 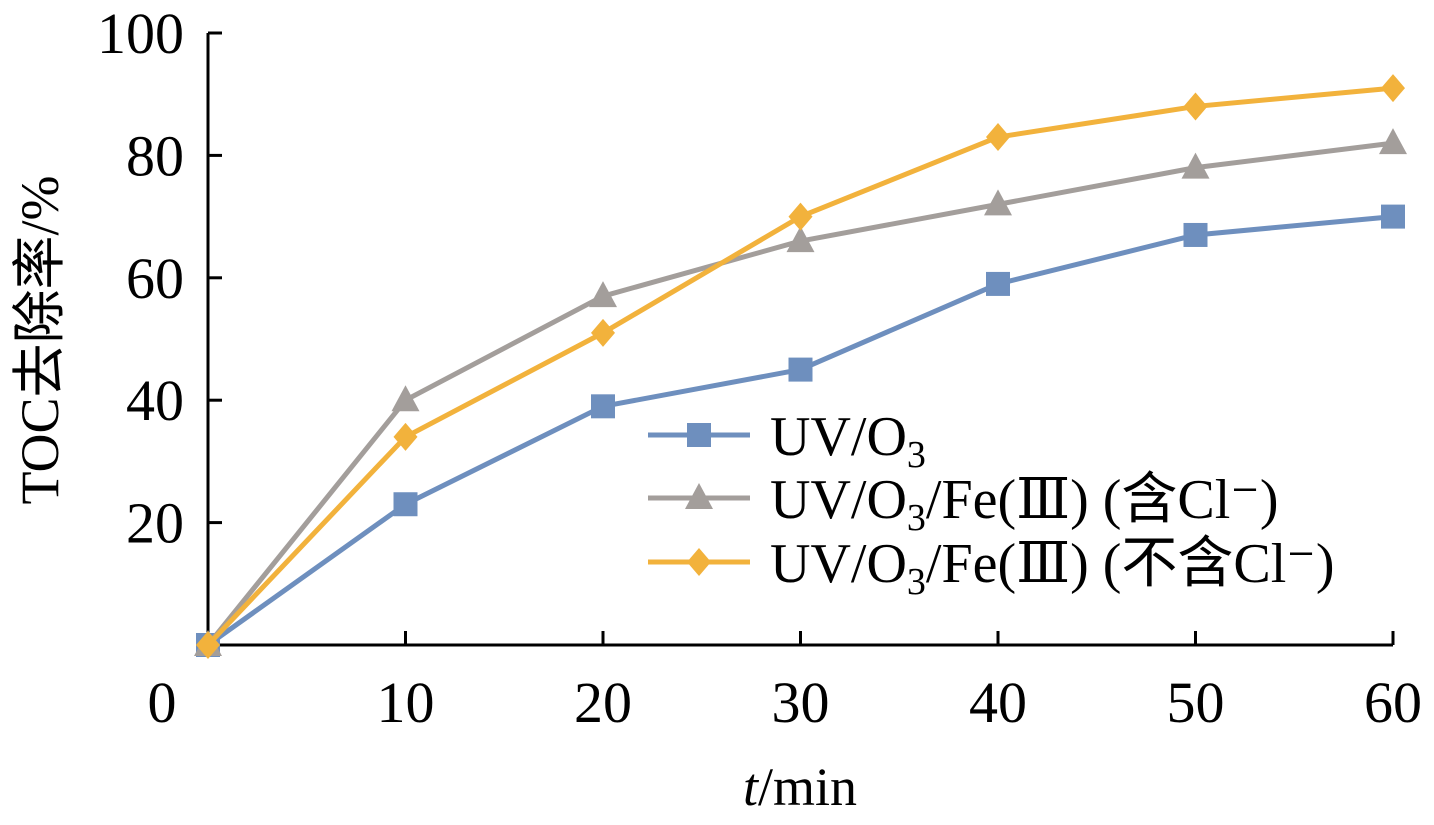 I want to click on y-tick-label: 60, so click(x=155, y=278).